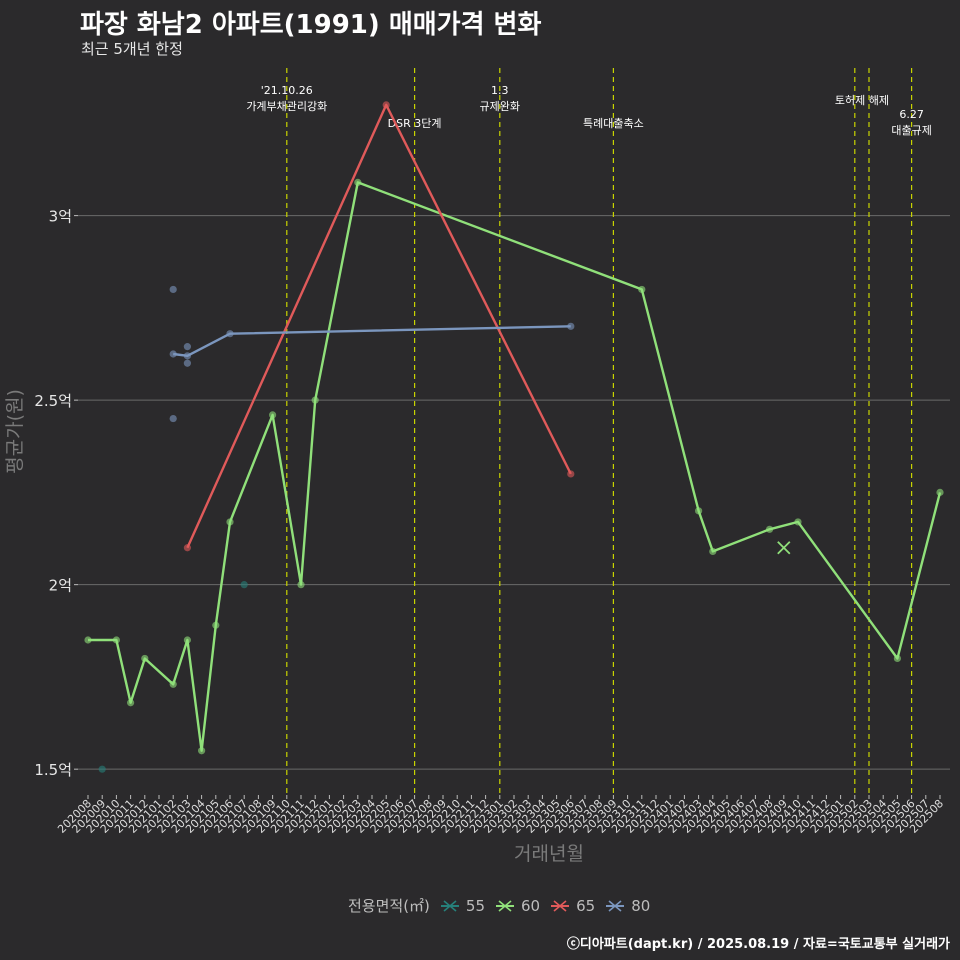  I want to click on y-tick-label: 2억, so click(60, 586).